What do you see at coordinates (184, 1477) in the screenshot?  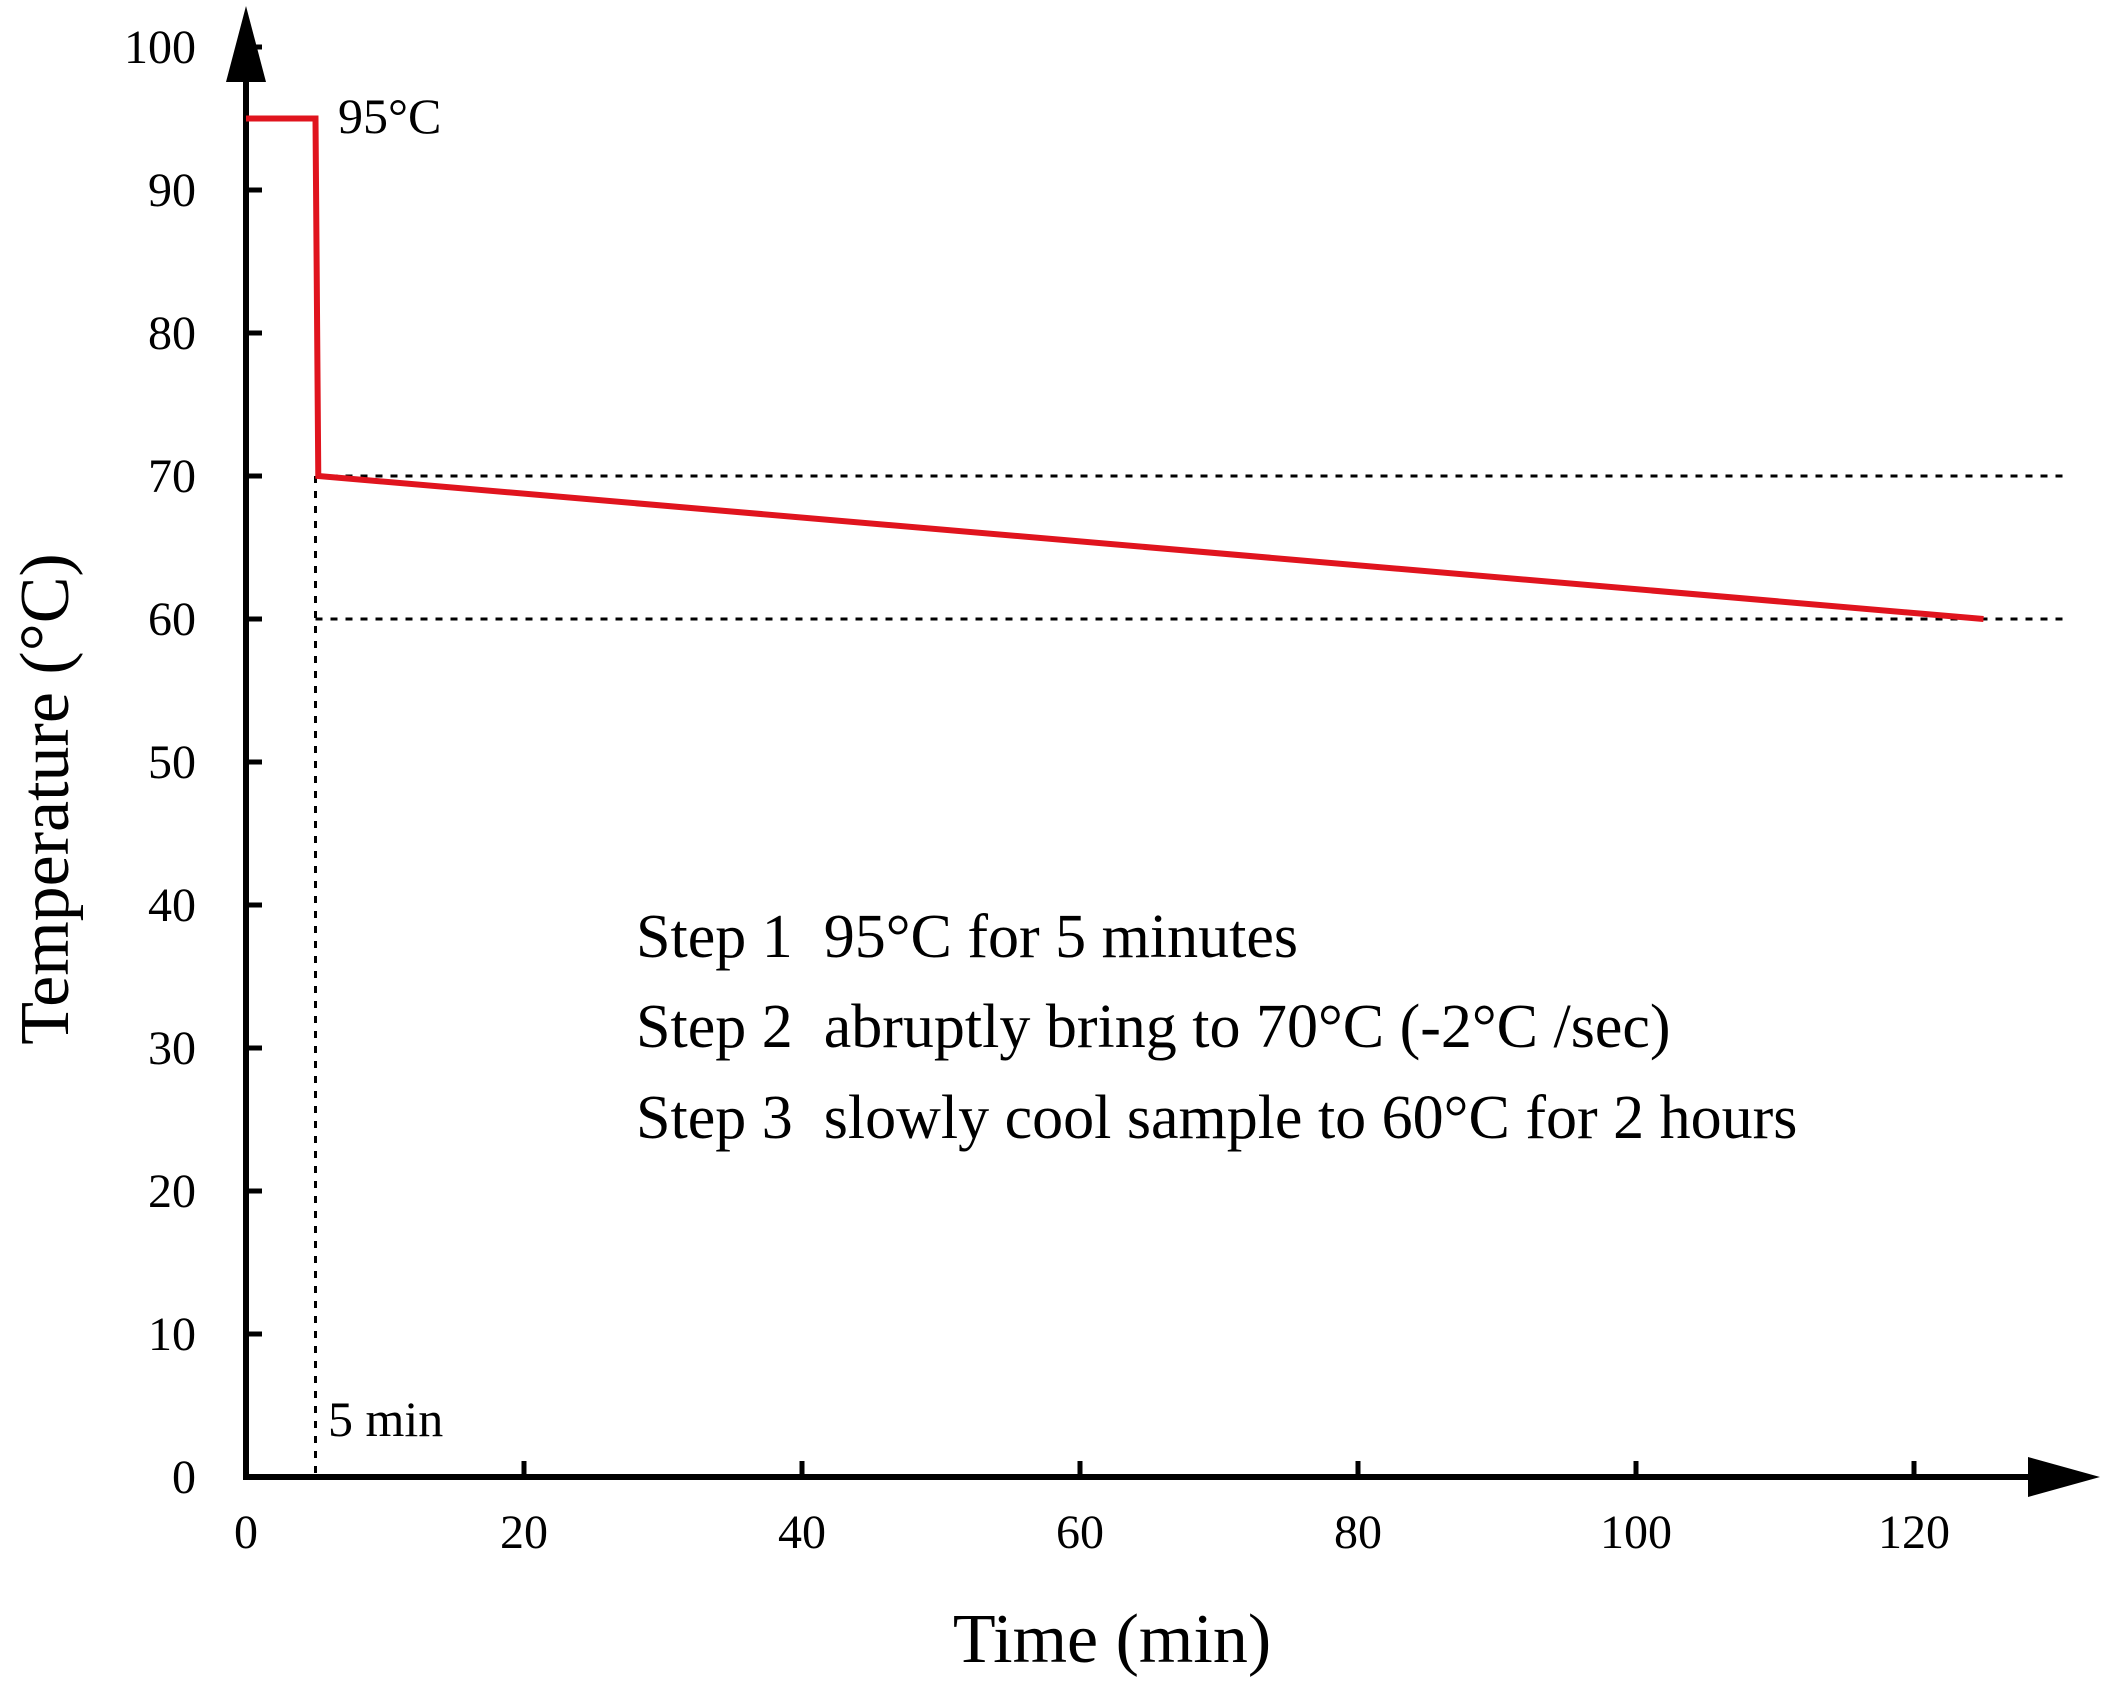 I see `y-tick-label-0: 0` at bounding box center [184, 1477].